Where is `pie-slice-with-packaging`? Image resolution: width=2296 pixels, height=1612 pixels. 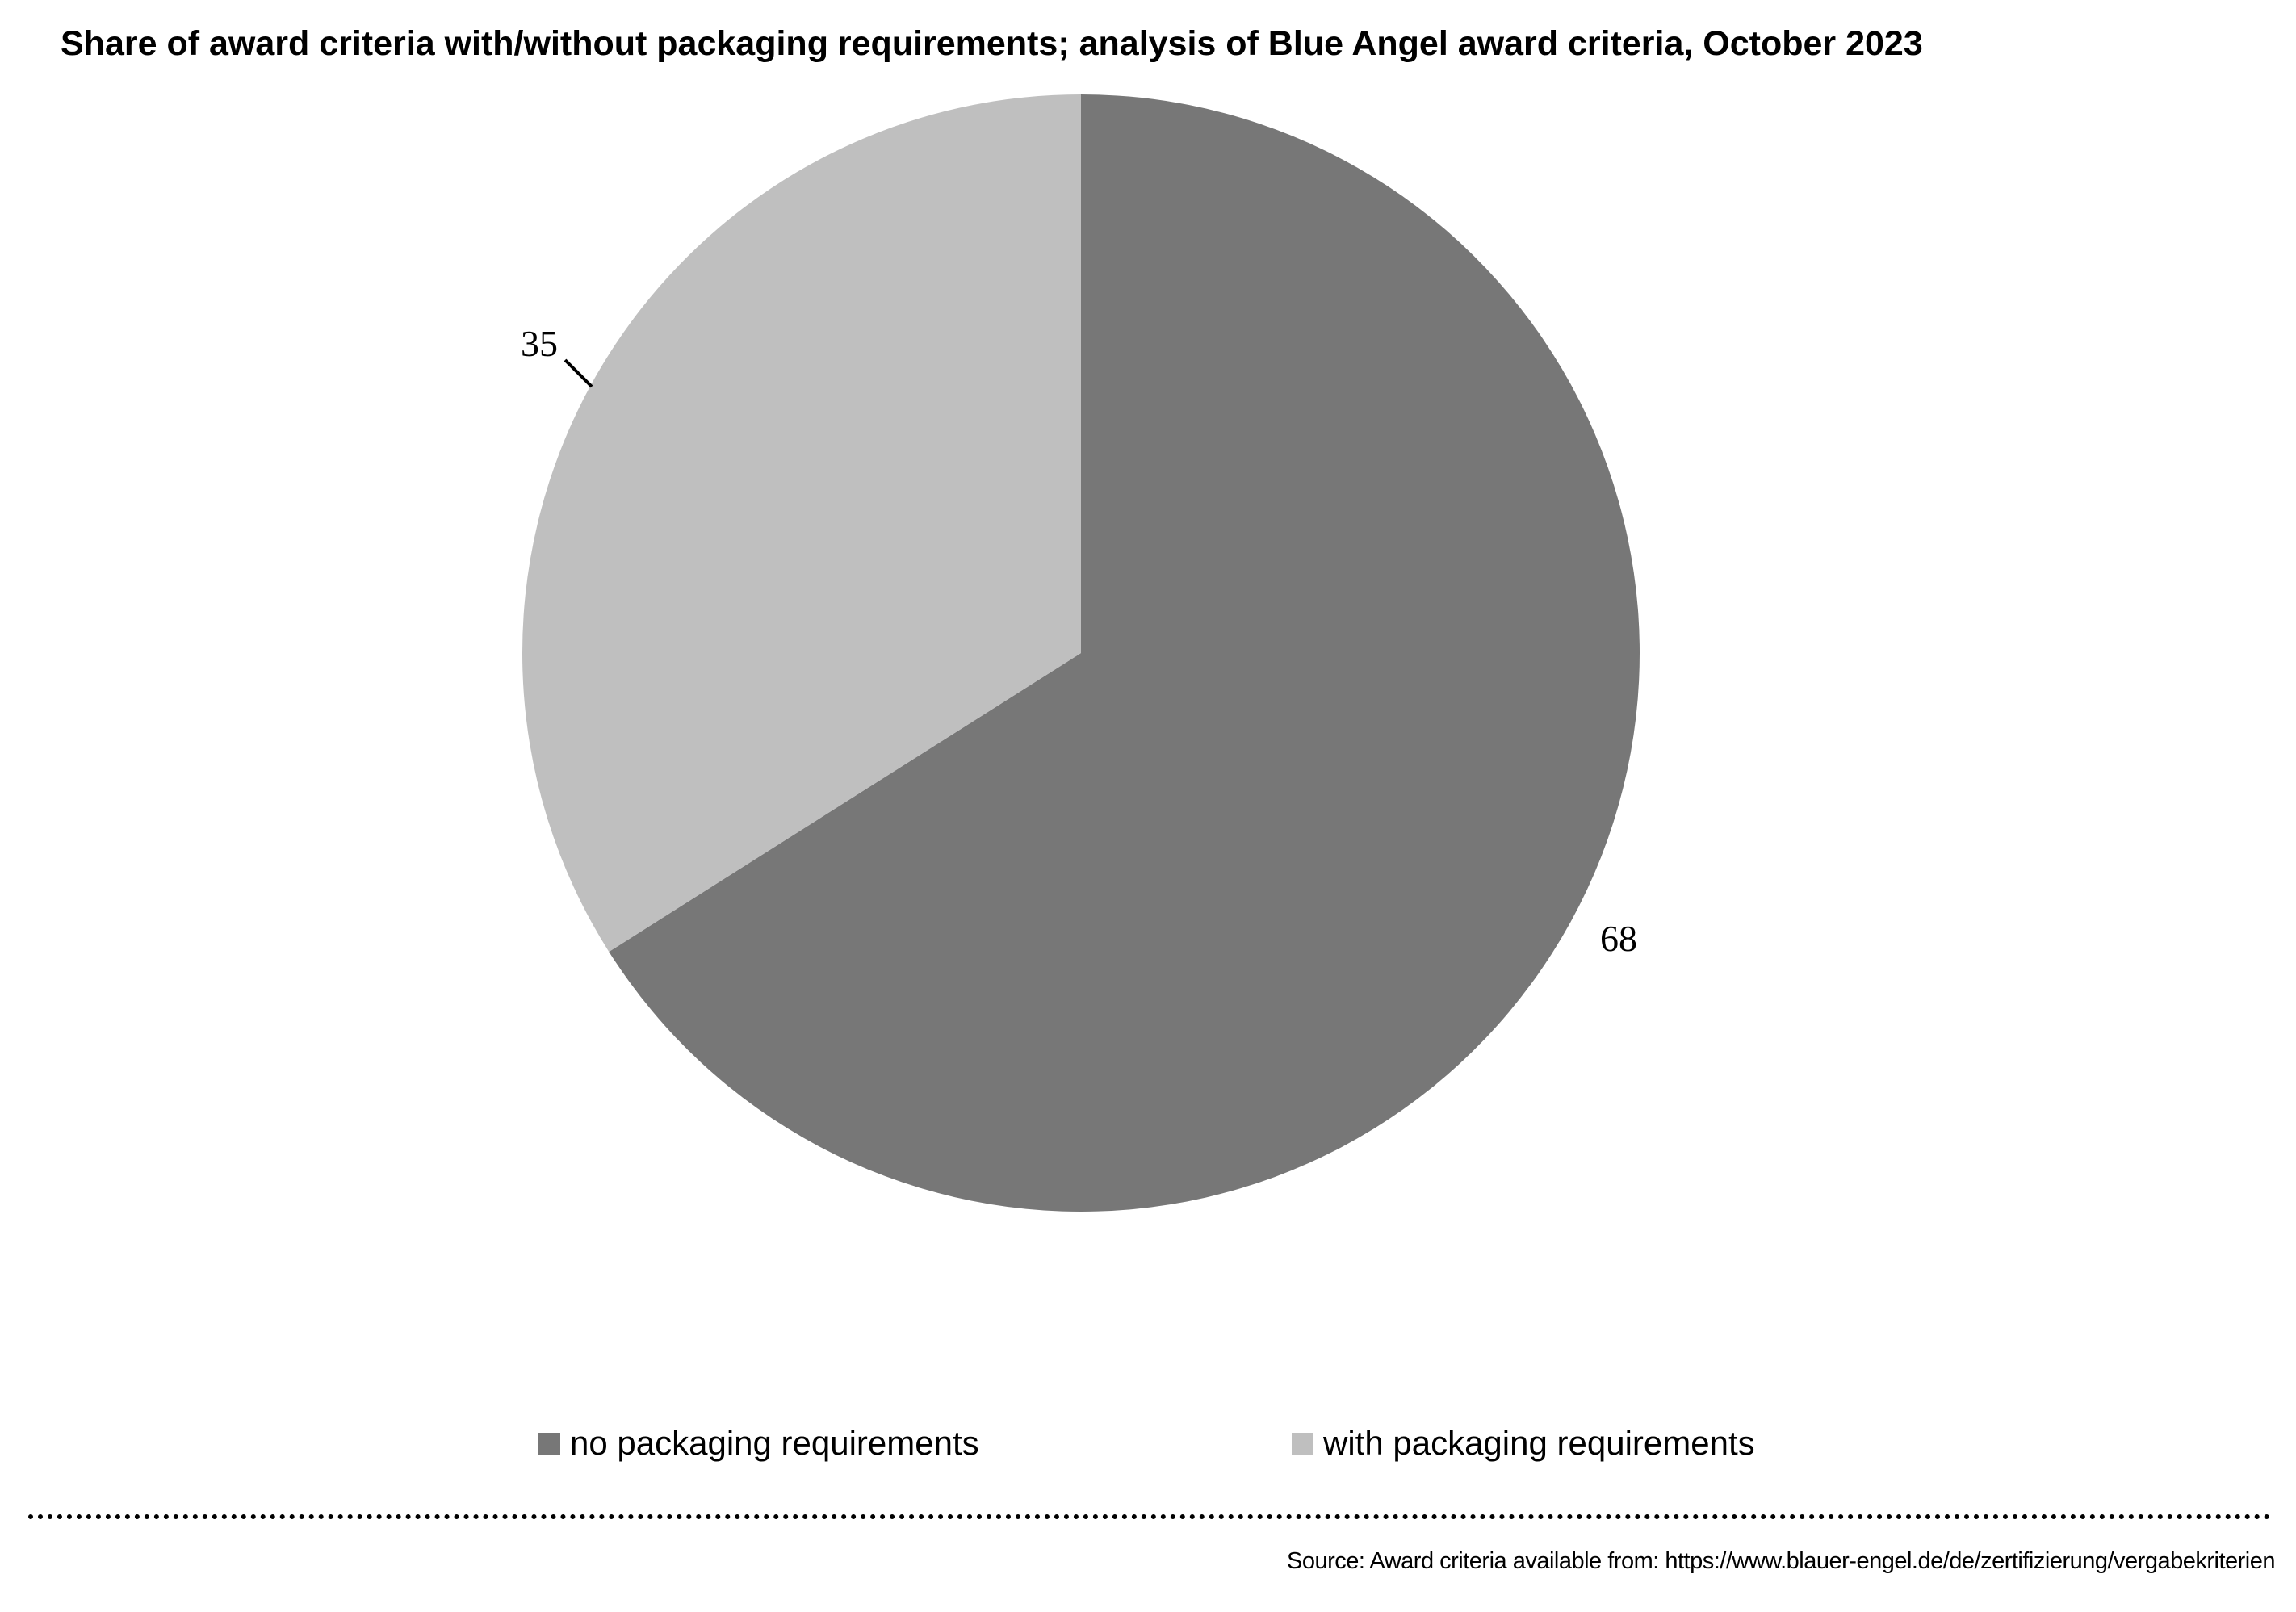
pie-slice-with-packaging is located at coordinates (801, 523).